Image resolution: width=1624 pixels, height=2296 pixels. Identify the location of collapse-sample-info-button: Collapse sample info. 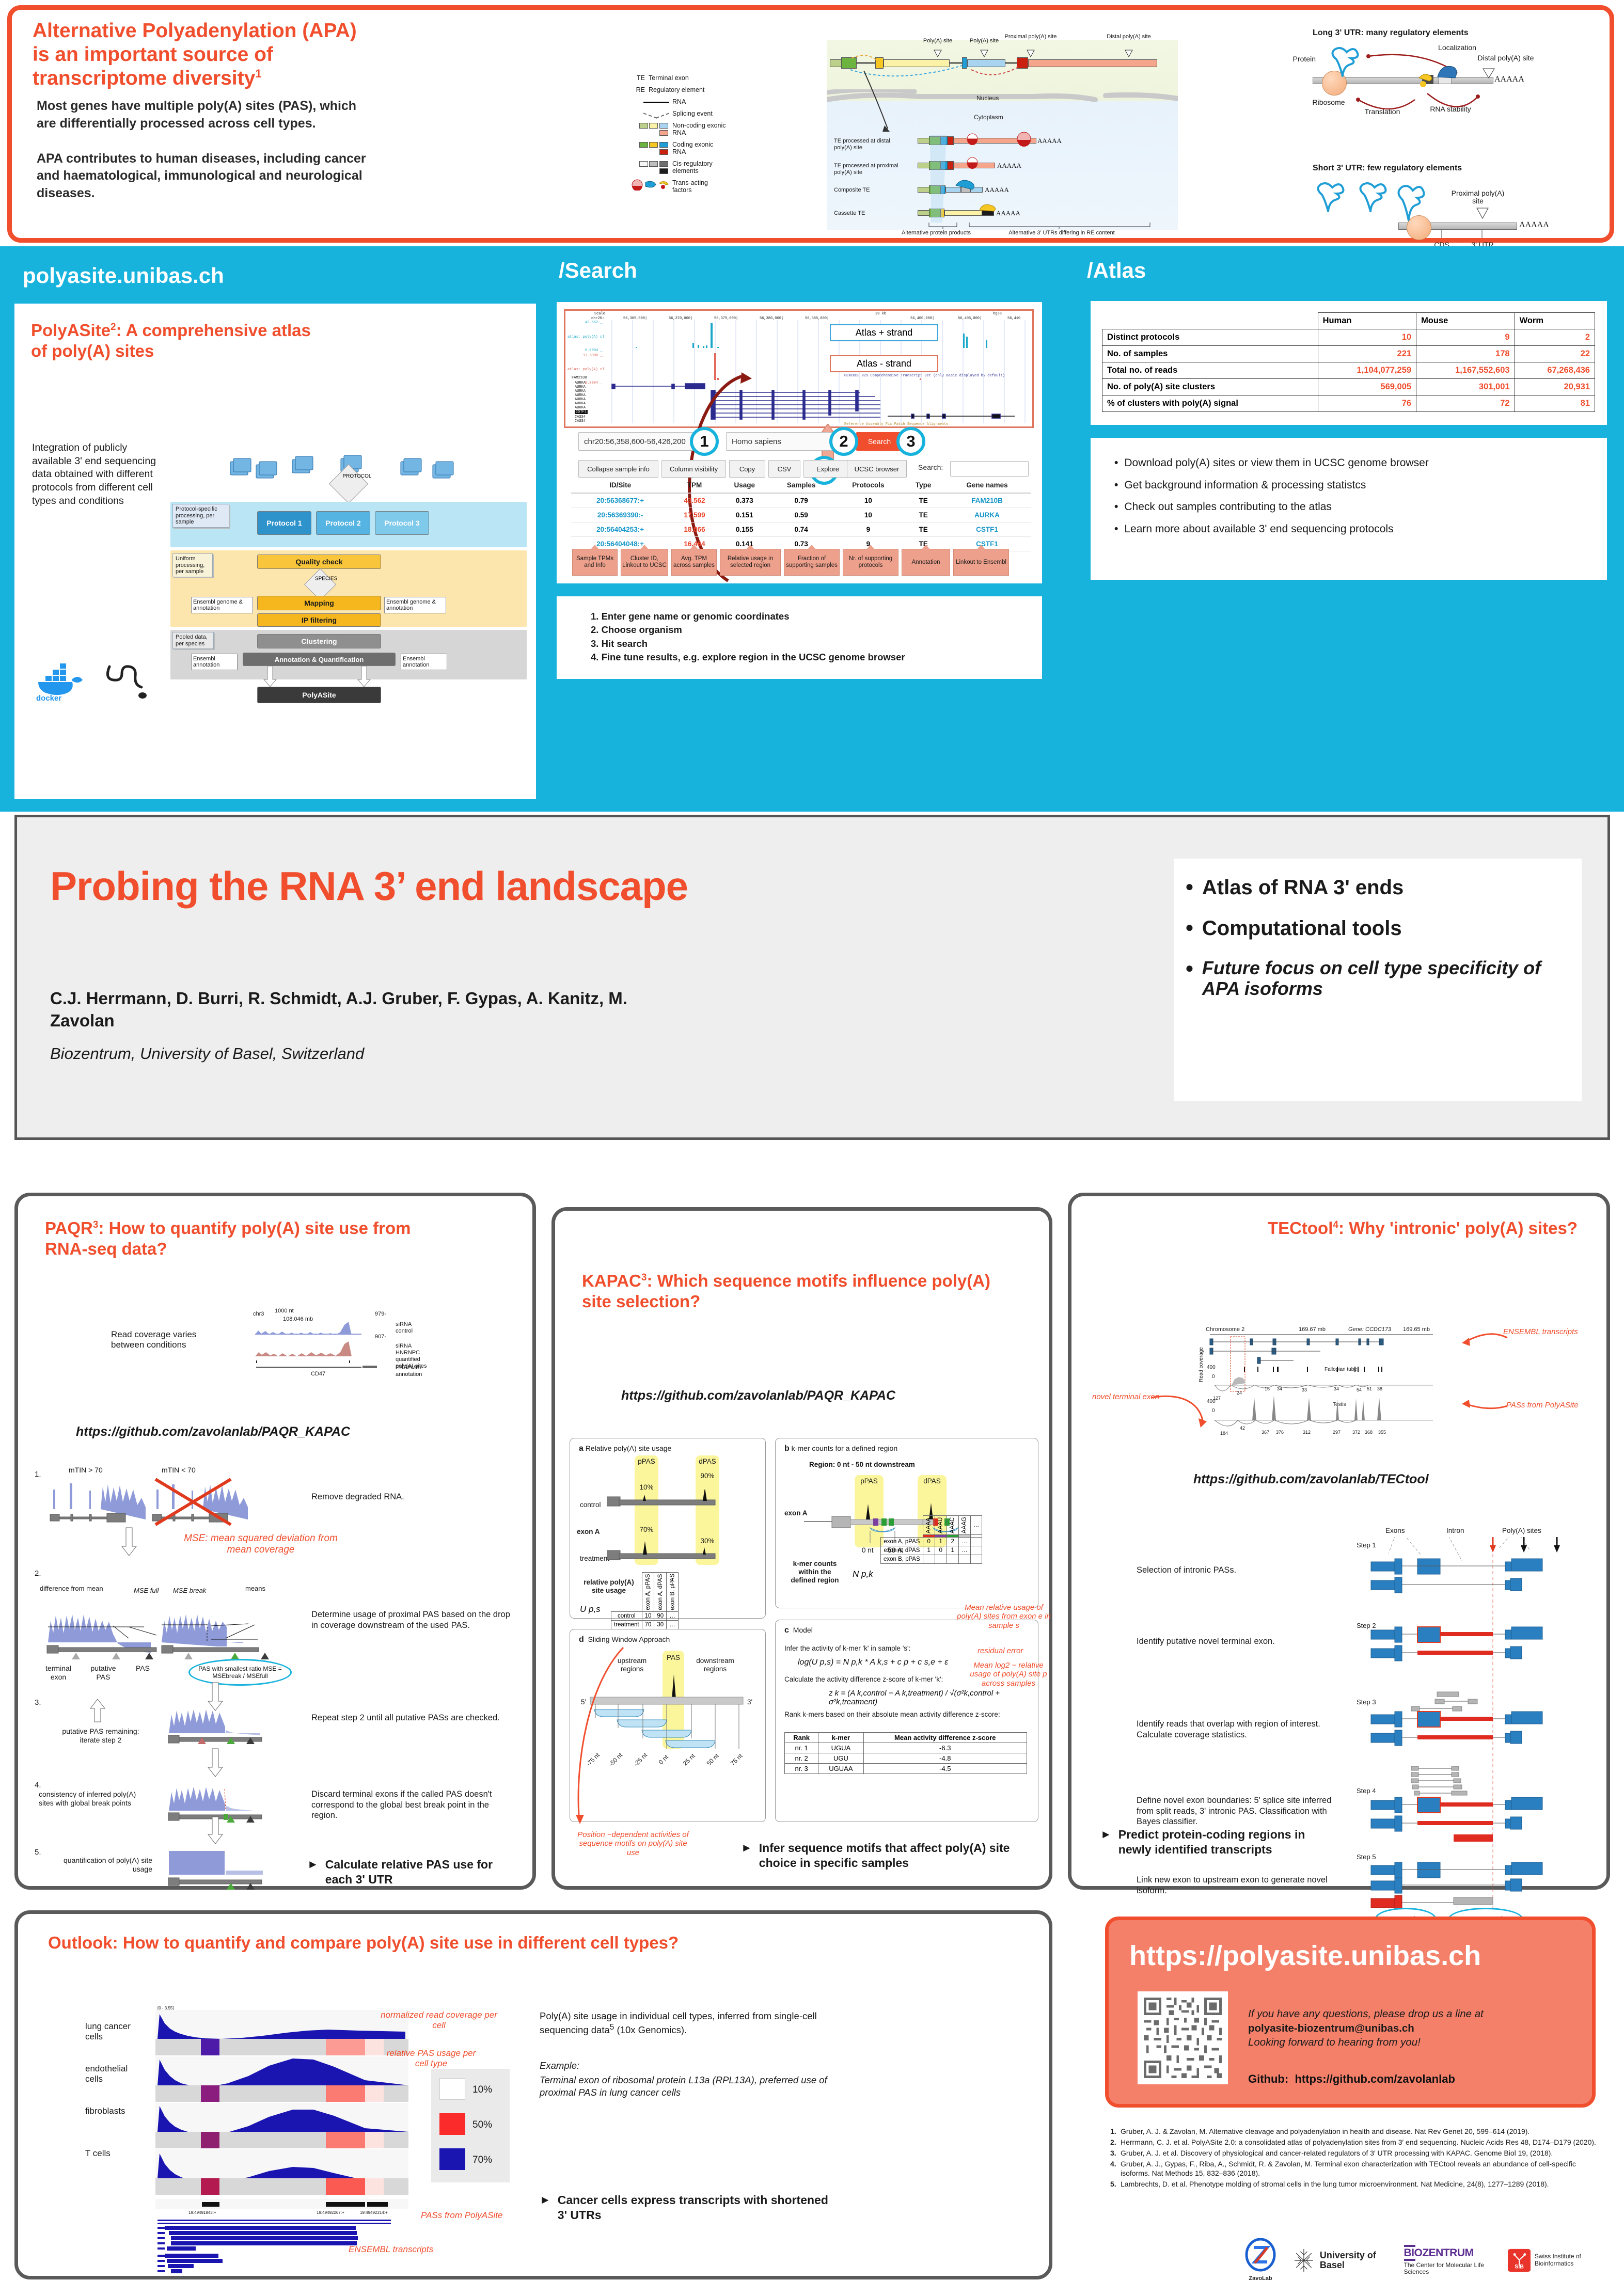
(618, 469).